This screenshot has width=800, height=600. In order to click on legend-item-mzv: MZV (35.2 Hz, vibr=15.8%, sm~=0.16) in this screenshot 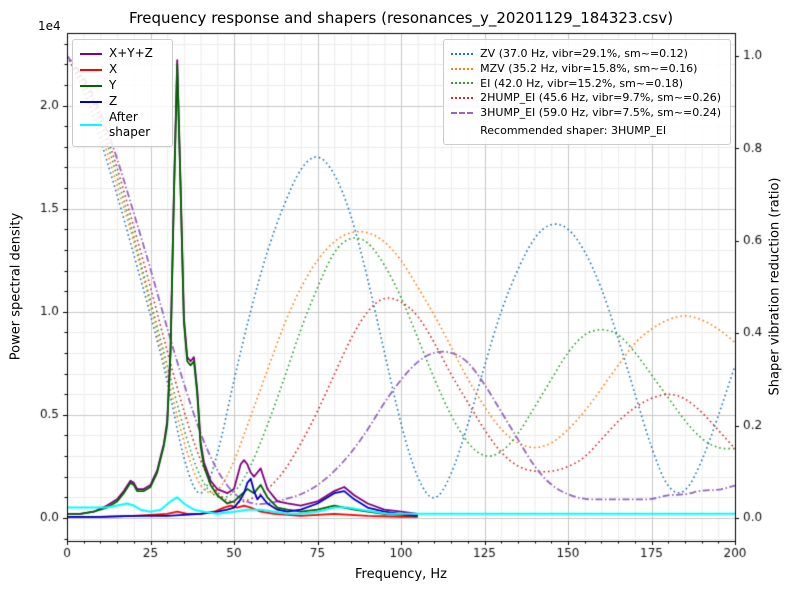, I will do `click(586, 69)`.